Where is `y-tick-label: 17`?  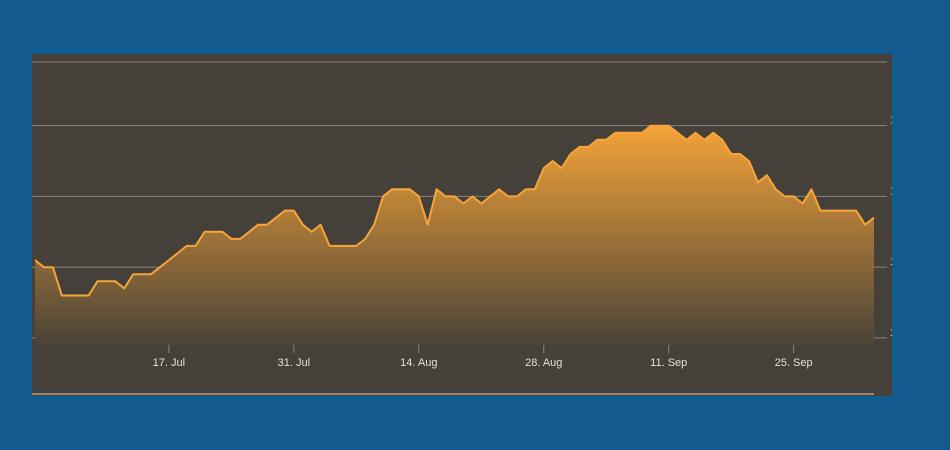
y-tick-label: 17 is located at coordinates (891, 191).